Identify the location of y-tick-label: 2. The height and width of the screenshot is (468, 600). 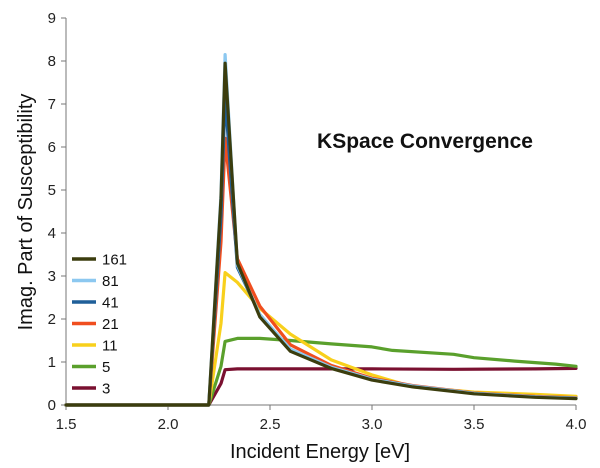
(52, 319).